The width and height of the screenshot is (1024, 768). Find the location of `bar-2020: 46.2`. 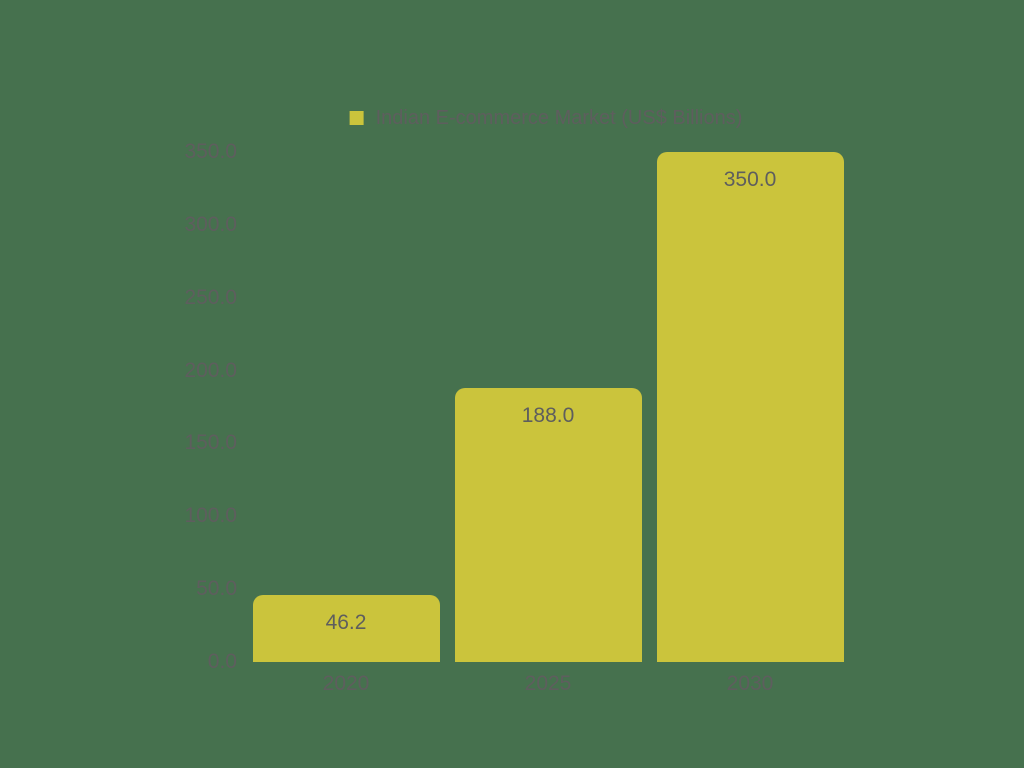

bar-2020: 46.2 is located at coordinates (346, 628).